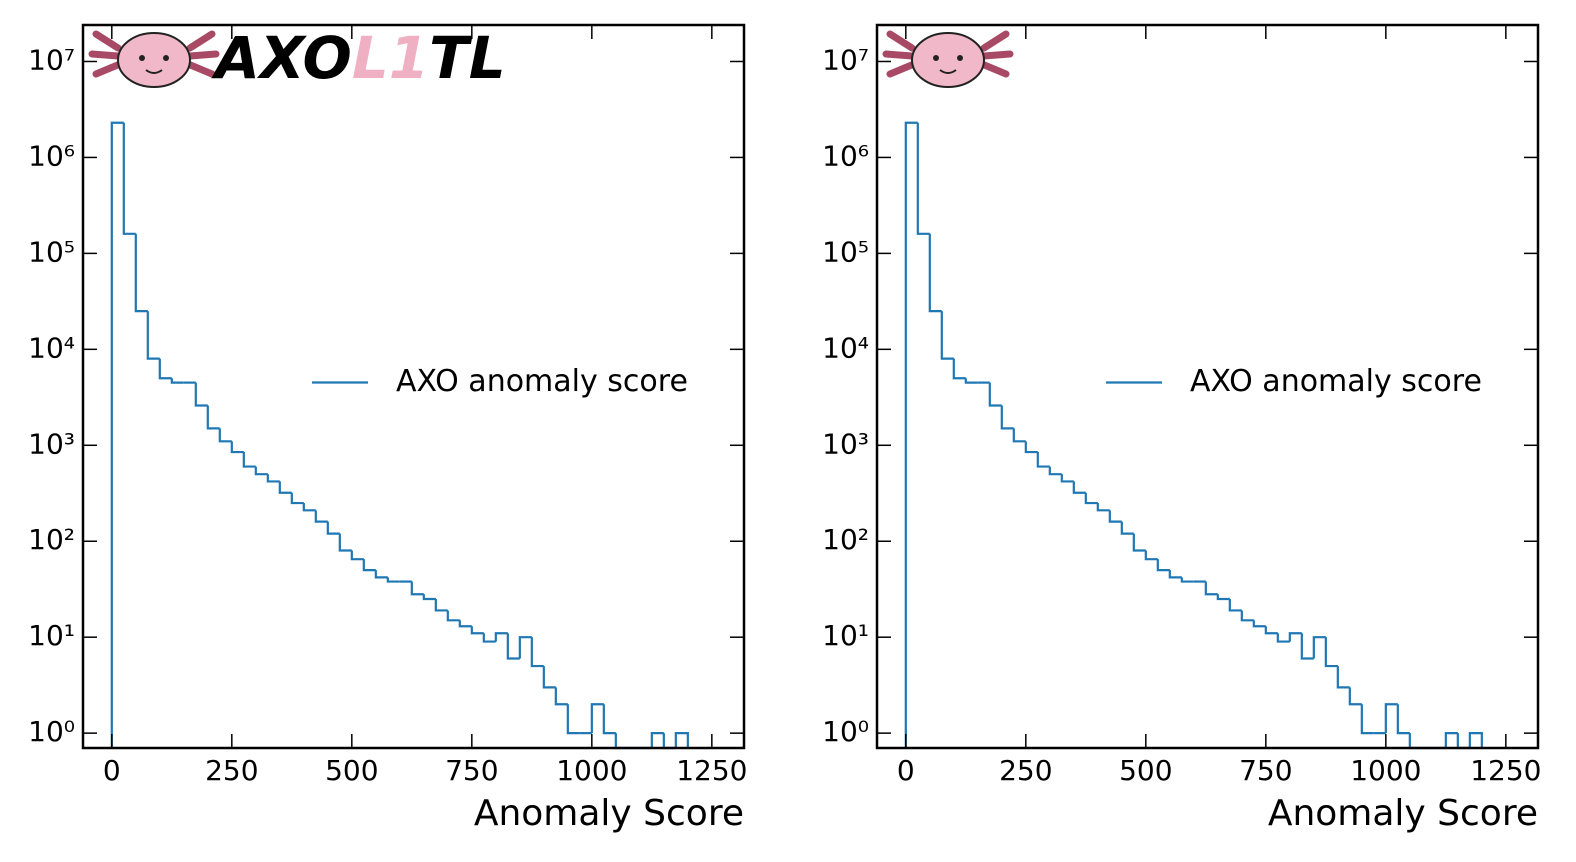 Image resolution: width=1576 pixels, height=862 pixels. What do you see at coordinates (154, 59) in the screenshot?
I see `axolotl-icon` at bounding box center [154, 59].